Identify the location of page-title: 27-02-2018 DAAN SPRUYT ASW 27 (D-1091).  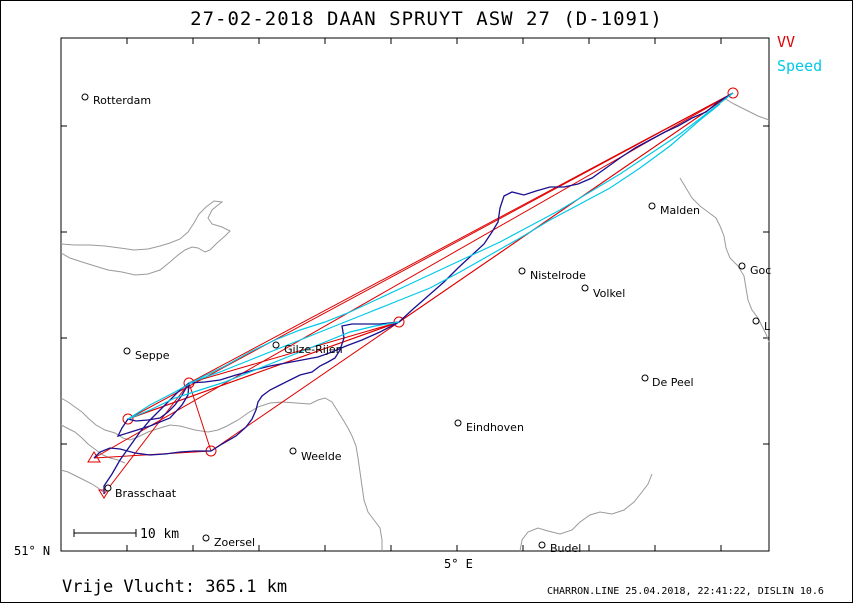
(426, 19).